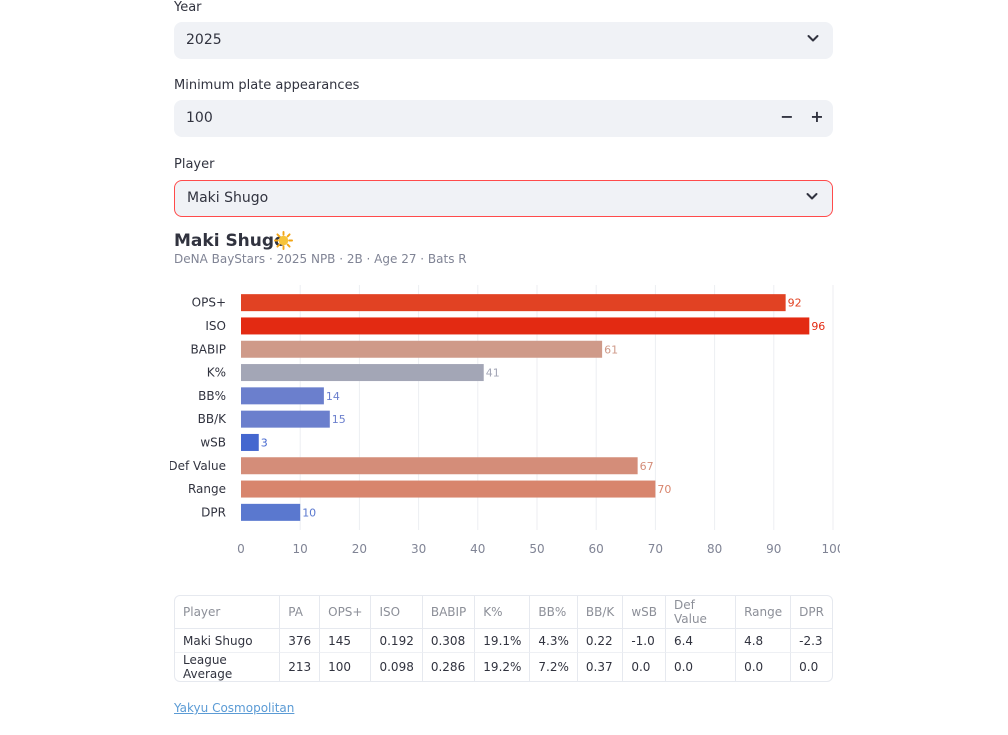  I want to click on table-cell: 100, so click(346, 667).